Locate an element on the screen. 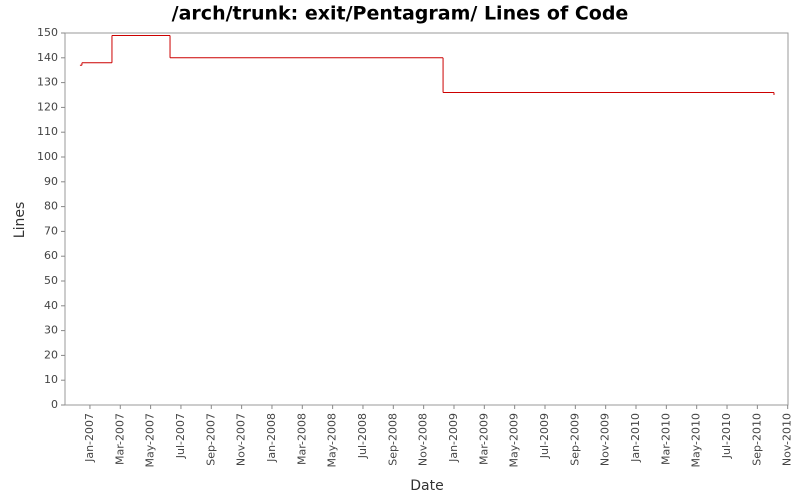  y-tick-label: 70 is located at coordinates (51, 230).